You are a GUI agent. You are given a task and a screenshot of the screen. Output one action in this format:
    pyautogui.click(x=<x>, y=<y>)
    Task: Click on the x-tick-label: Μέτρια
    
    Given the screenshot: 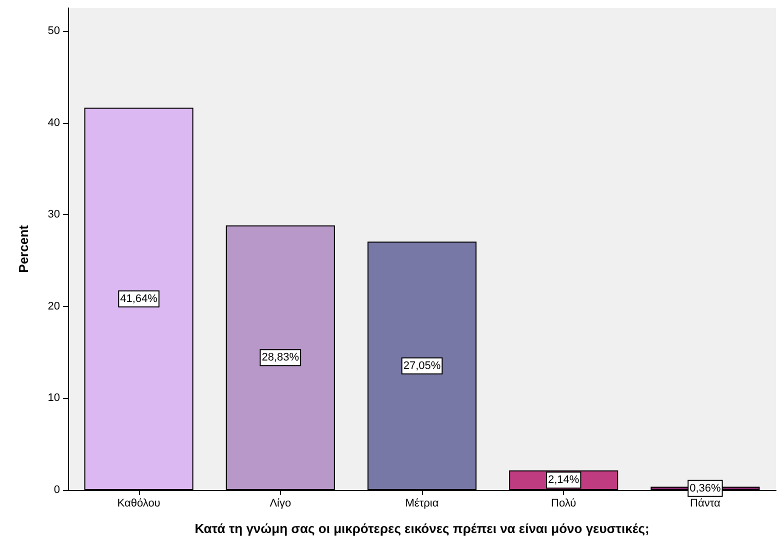 What is the action you would take?
    pyautogui.click(x=422, y=504)
    